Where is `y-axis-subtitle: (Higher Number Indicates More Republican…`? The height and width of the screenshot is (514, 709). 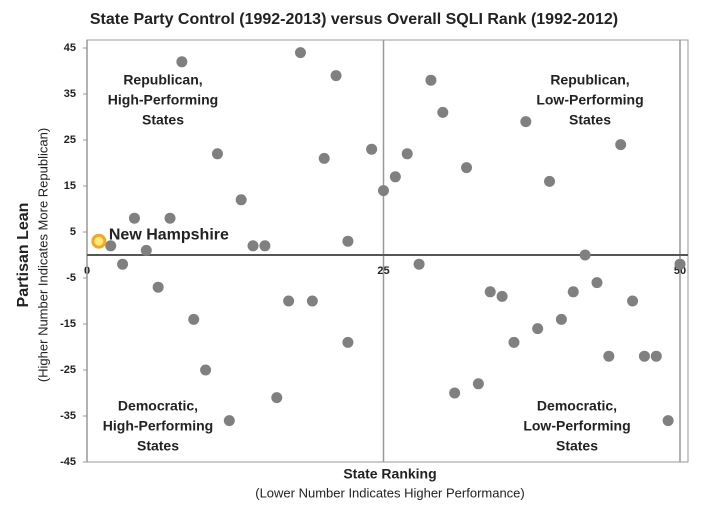 y-axis-subtitle: (Higher Number Indicates More Republican… is located at coordinates (42, 255).